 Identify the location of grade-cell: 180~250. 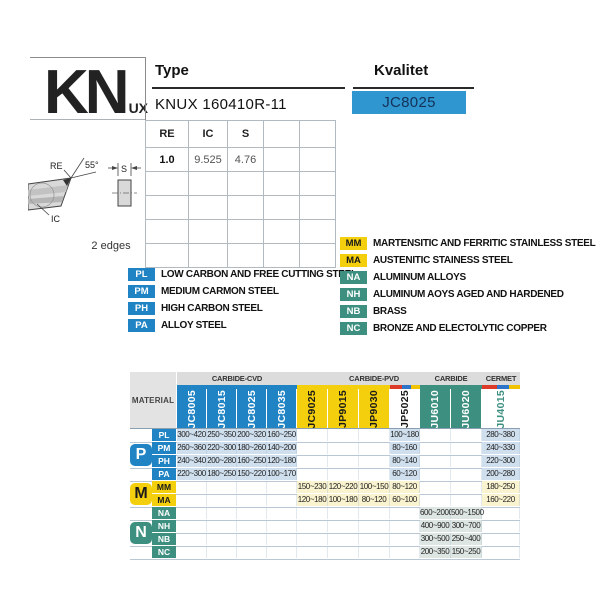
(501, 487).